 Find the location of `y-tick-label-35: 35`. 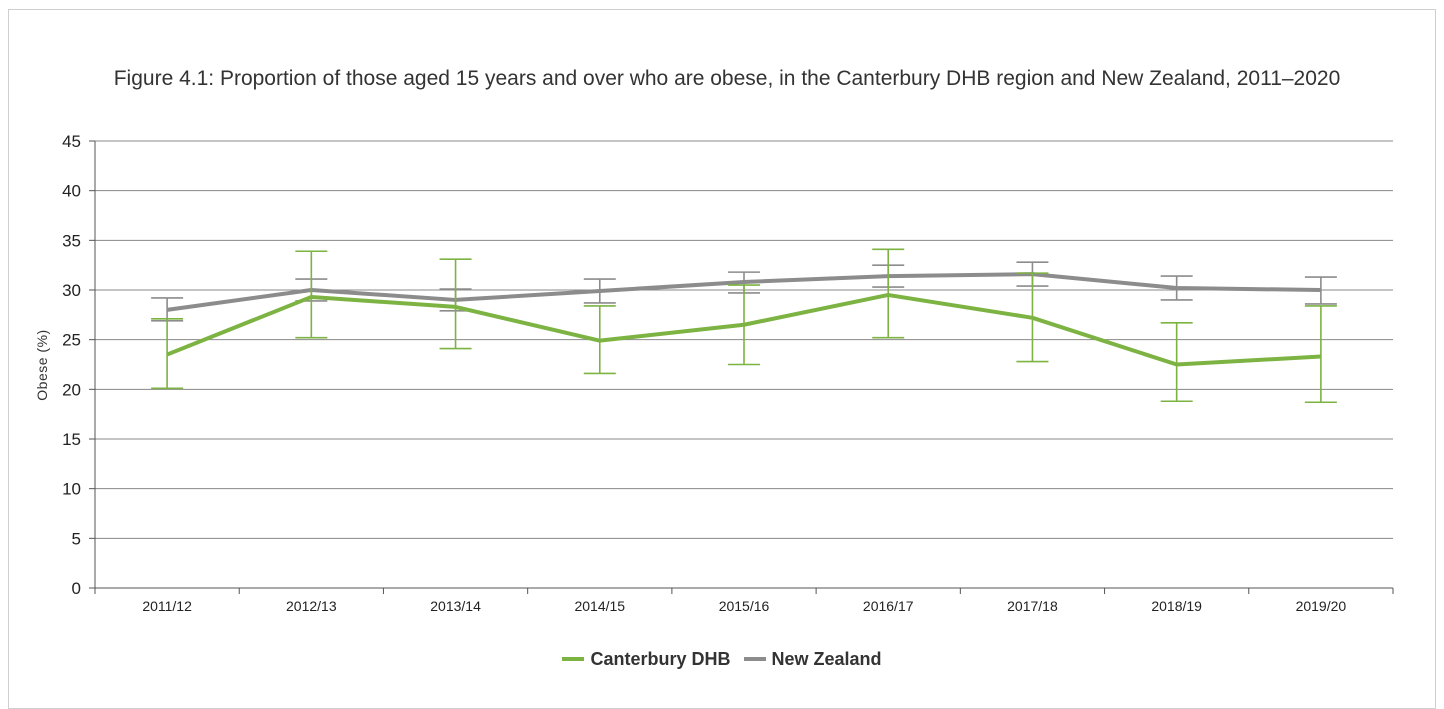

y-tick-label-35: 35 is located at coordinates (71, 240).